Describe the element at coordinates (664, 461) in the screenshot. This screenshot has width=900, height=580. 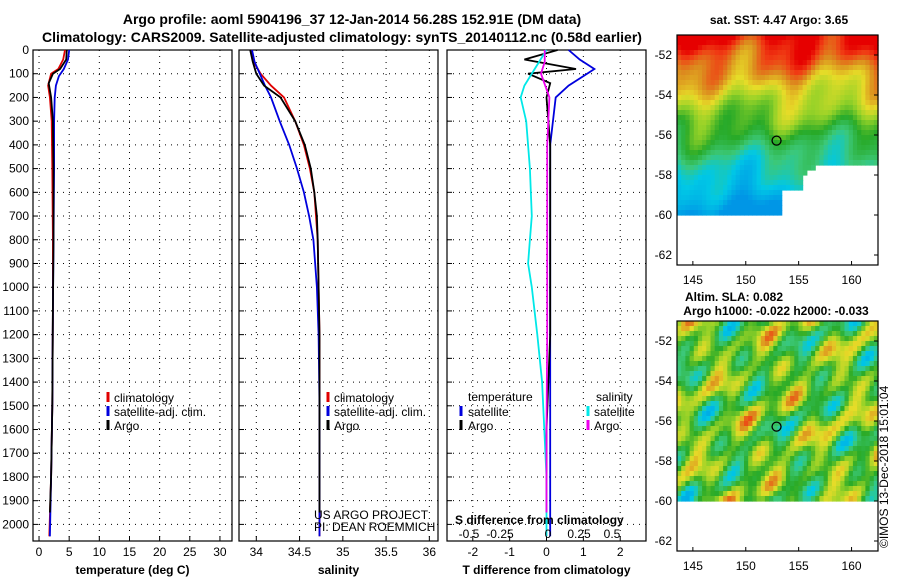
I see `map-y-tick-label: -58` at that location.